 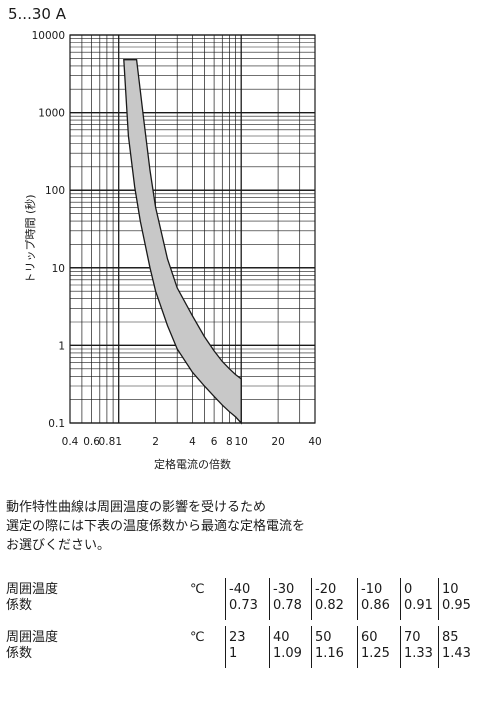 What do you see at coordinates (314, 442) in the screenshot?
I see `x-tick-label: 40` at bounding box center [314, 442].